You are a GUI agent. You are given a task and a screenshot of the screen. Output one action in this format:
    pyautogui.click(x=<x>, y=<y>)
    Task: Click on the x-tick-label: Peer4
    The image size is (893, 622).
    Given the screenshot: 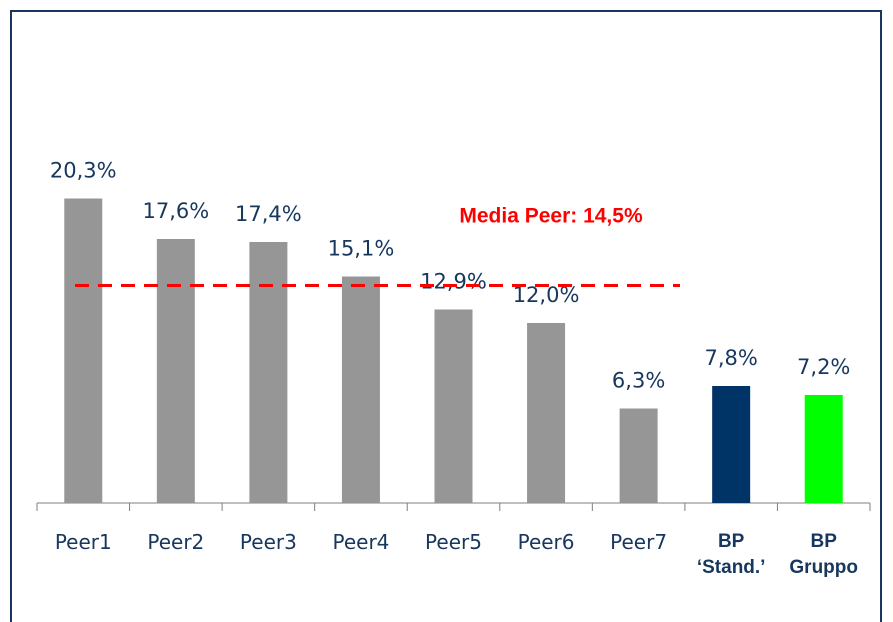 What is the action you would take?
    pyautogui.click(x=361, y=542)
    